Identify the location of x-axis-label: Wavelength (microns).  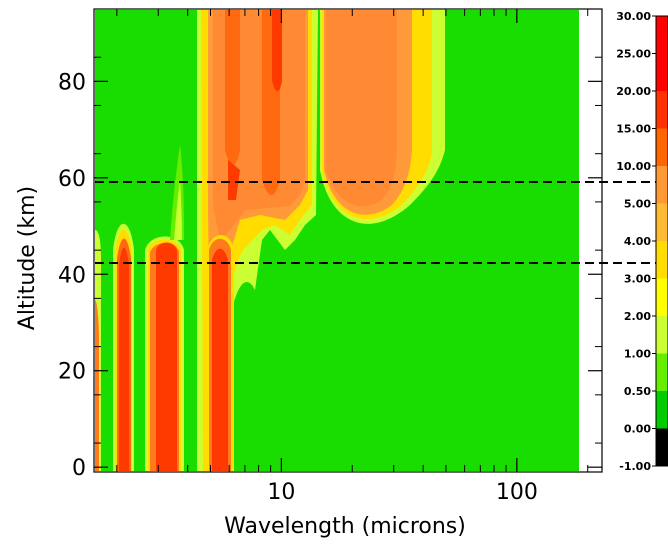
(345, 526).